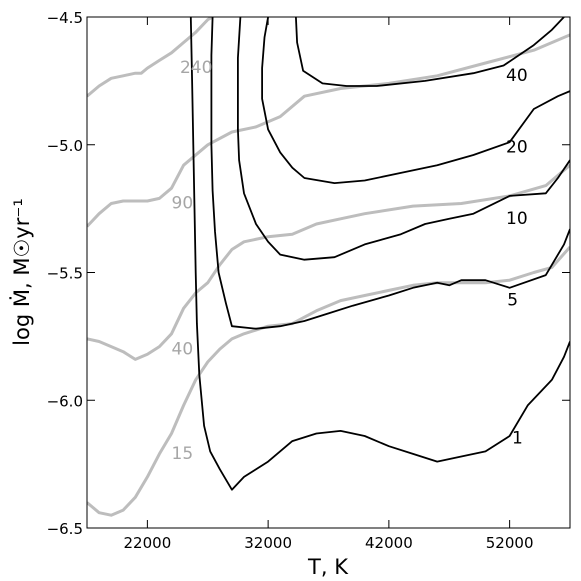  Describe the element at coordinates (65, 401) in the screenshot. I see `y-tick-label: −6.0` at that location.